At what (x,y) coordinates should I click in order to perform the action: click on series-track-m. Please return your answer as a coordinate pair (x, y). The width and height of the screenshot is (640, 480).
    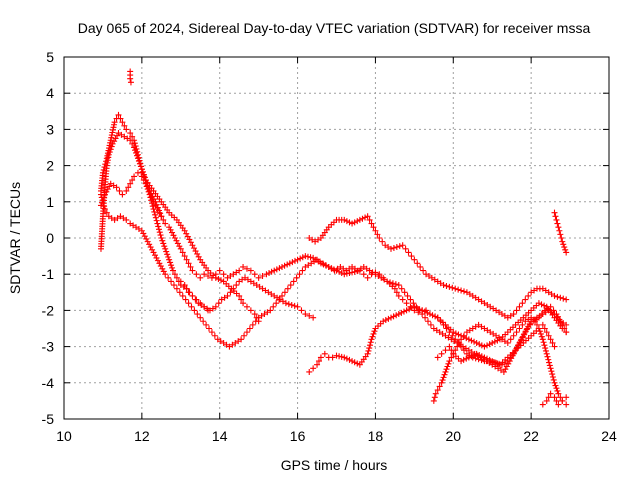
    Looking at the image, I should click on (151, 194).